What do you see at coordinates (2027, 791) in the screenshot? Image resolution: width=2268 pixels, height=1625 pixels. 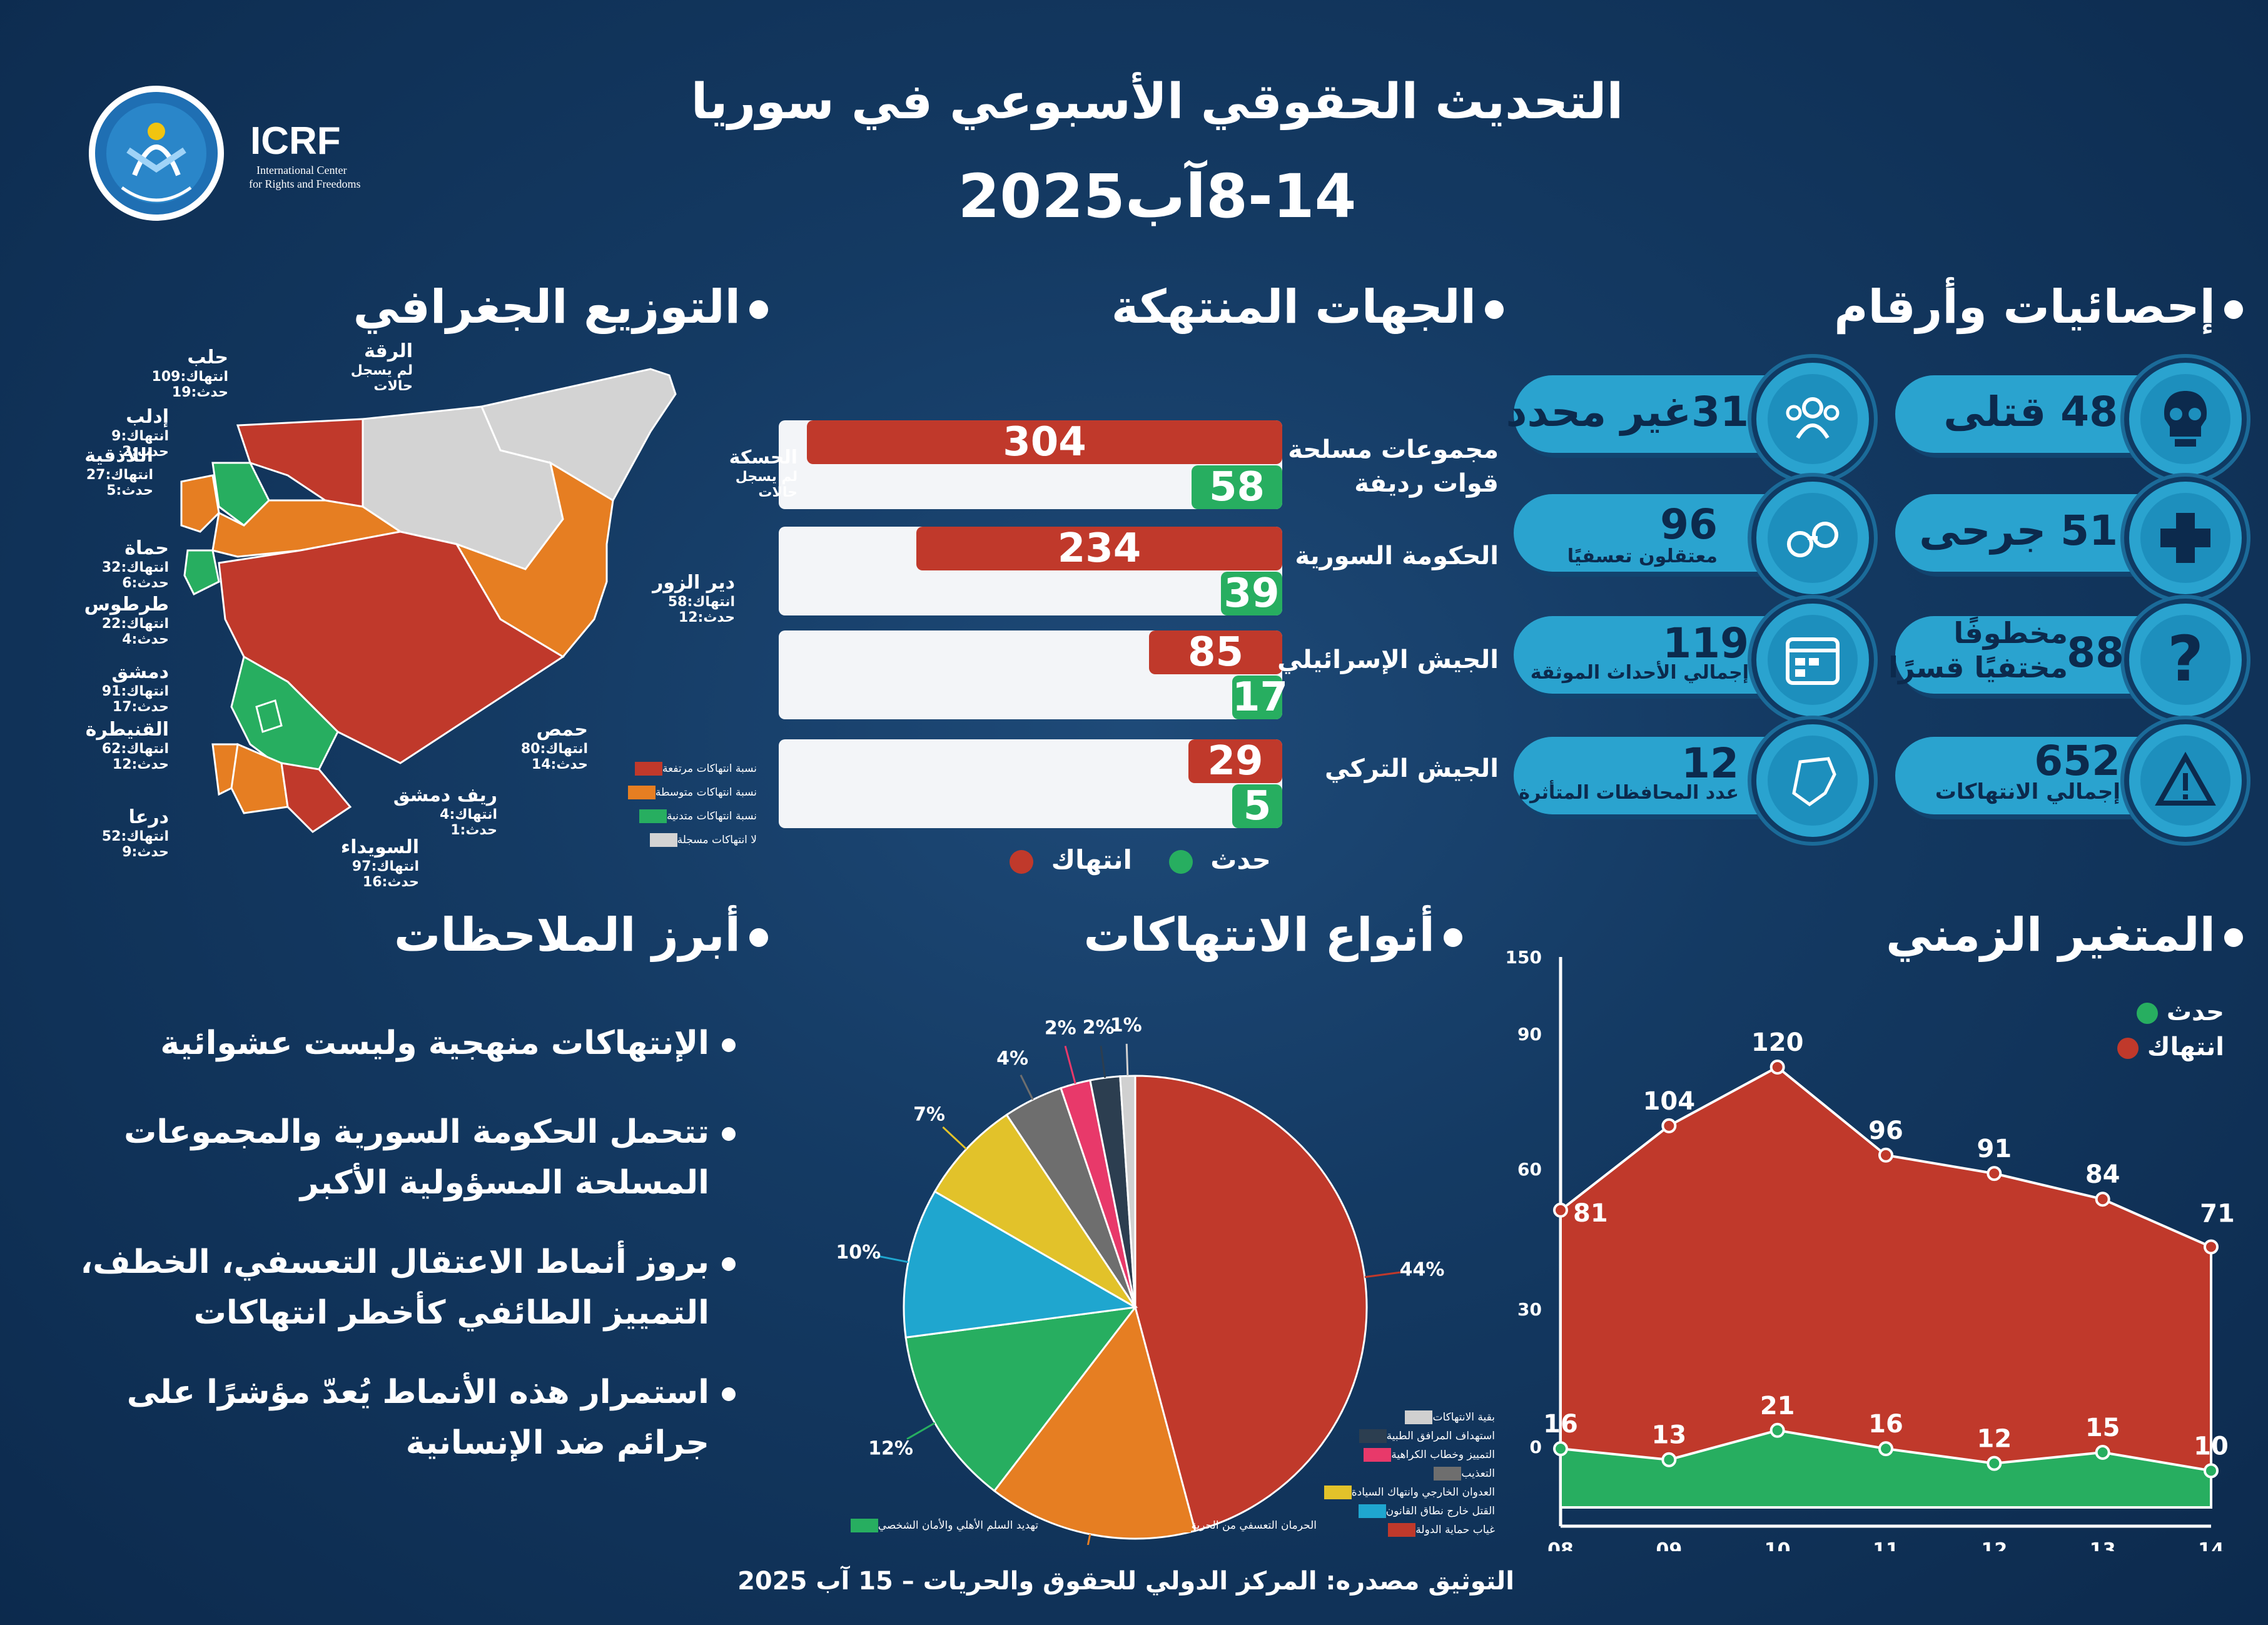 I see `stat-violations-label: إجمالي الانتهاكات` at bounding box center [2027, 791].